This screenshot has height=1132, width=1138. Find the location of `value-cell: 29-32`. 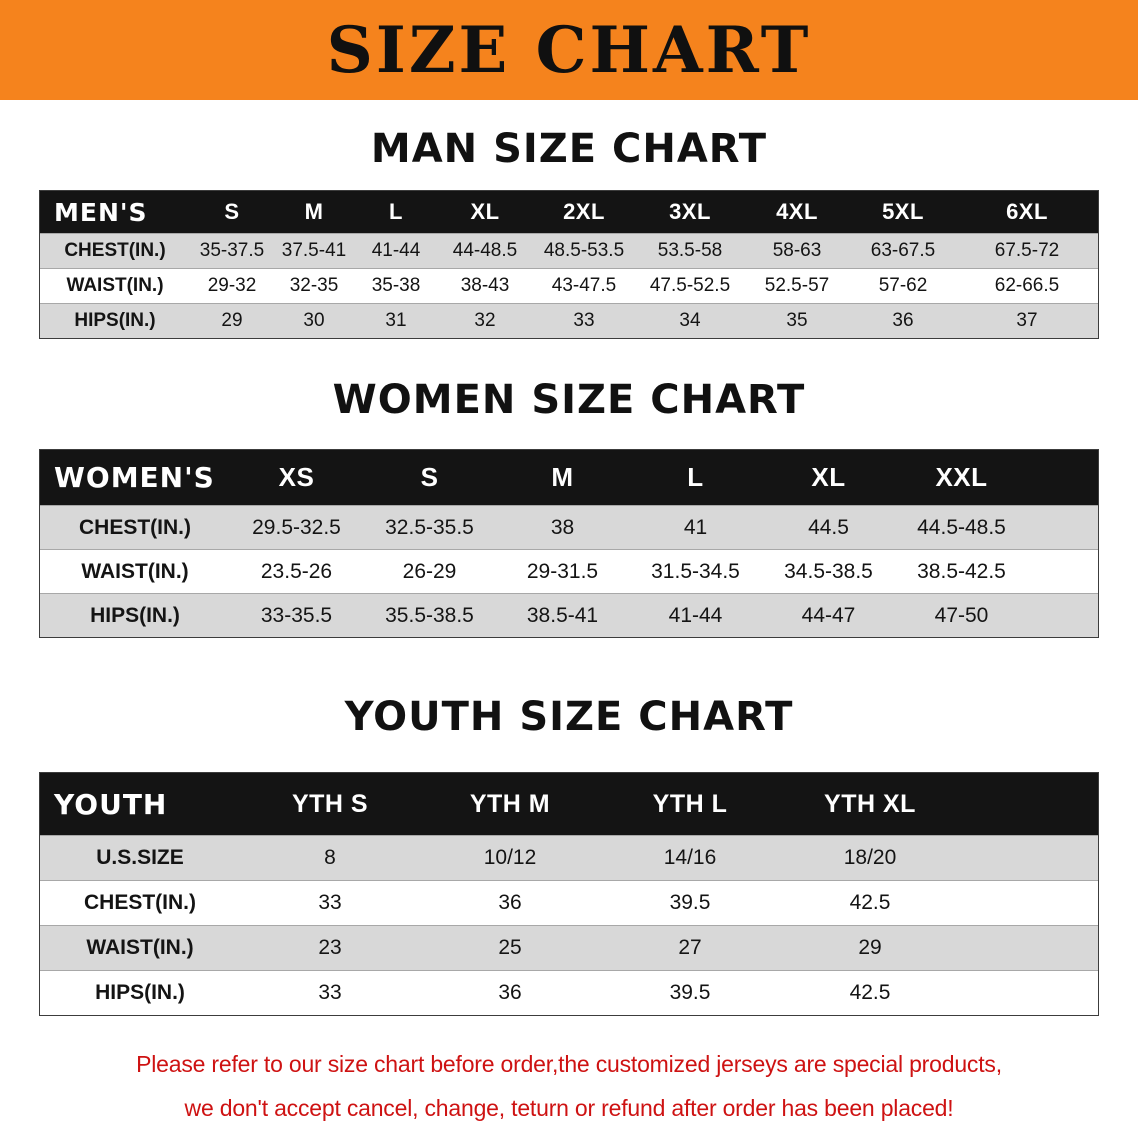

value-cell: 29-32 is located at coordinates (232, 285).